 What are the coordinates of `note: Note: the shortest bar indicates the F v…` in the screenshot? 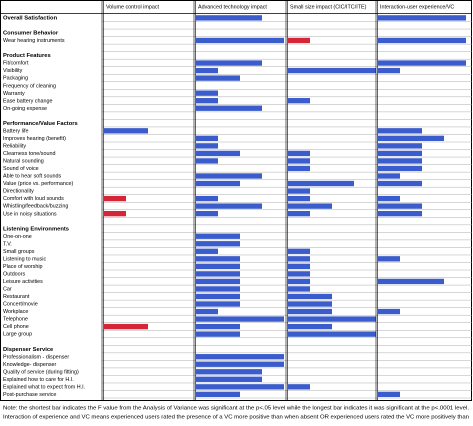 It's located at (236, 408).